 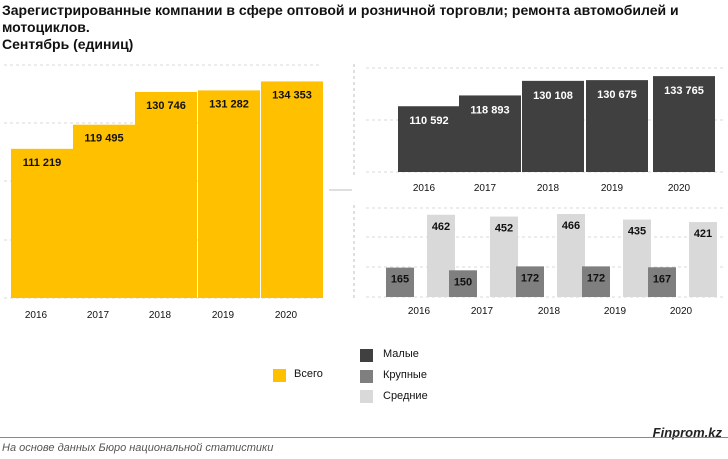 What do you see at coordinates (405, 375) in the screenshot?
I see `legend-label-large: Крупные` at bounding box center [405, 375].